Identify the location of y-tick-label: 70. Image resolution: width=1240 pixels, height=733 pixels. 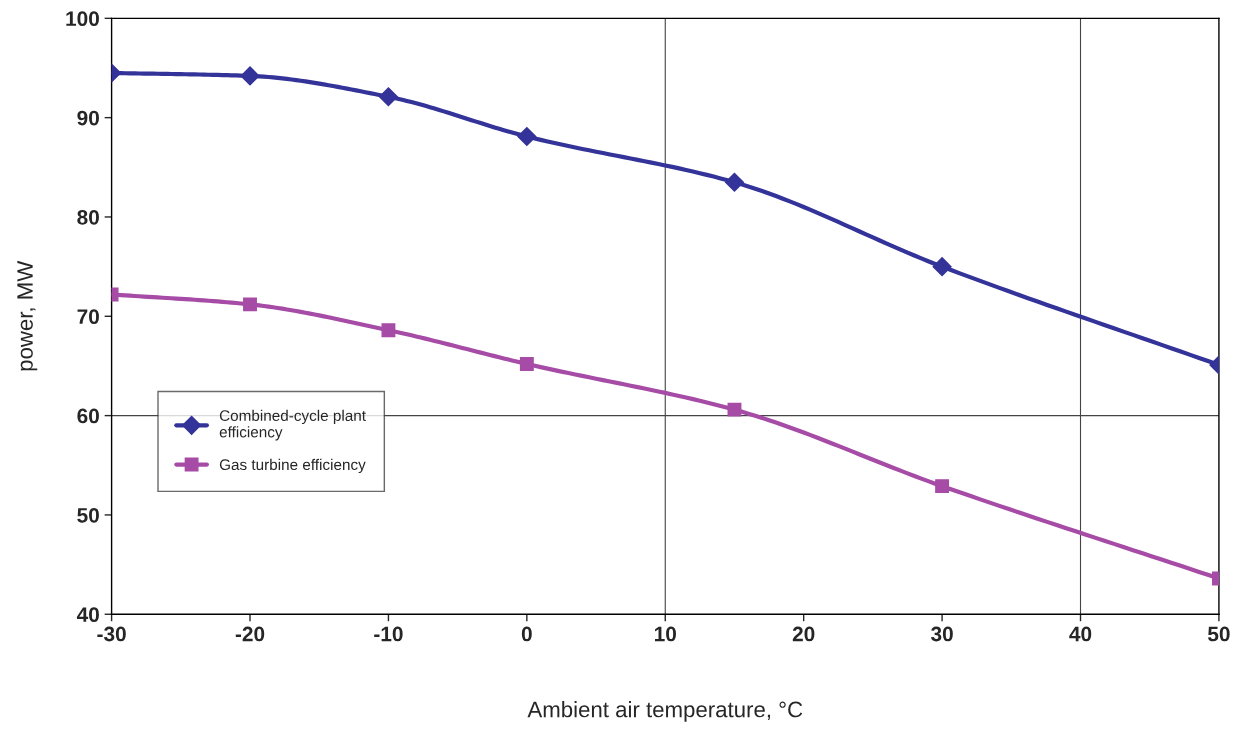
(88, 317).